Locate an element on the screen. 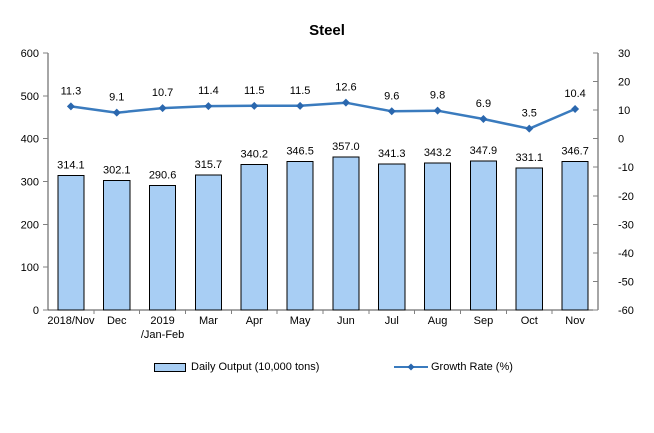 This screenshot has width=654, height=433. right-axis-tick-label: -30 is located at coordinates (626, 225).